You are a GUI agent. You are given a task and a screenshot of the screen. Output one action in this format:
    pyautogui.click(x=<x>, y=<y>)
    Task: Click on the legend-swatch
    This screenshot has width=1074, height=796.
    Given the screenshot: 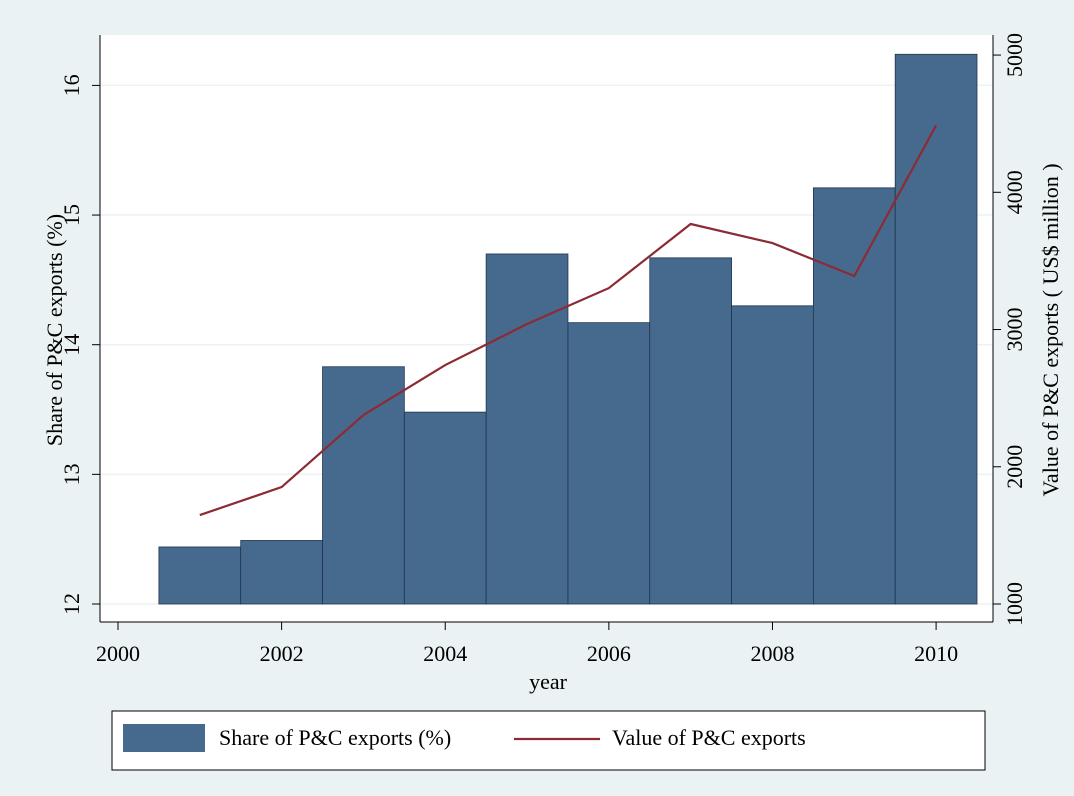 What is the action you would take?
    pyautogui.click(x=164, y=738)
    